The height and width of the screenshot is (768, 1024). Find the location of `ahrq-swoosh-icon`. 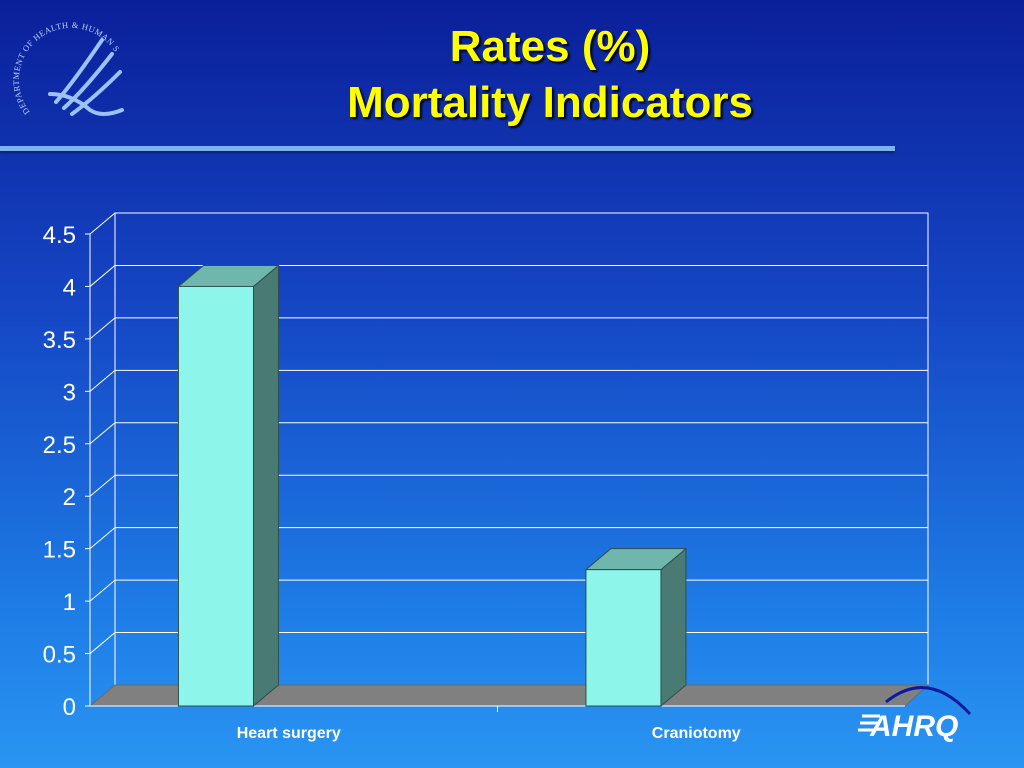

ahrq-swoosh-icon is located at coordinates (928, 701).